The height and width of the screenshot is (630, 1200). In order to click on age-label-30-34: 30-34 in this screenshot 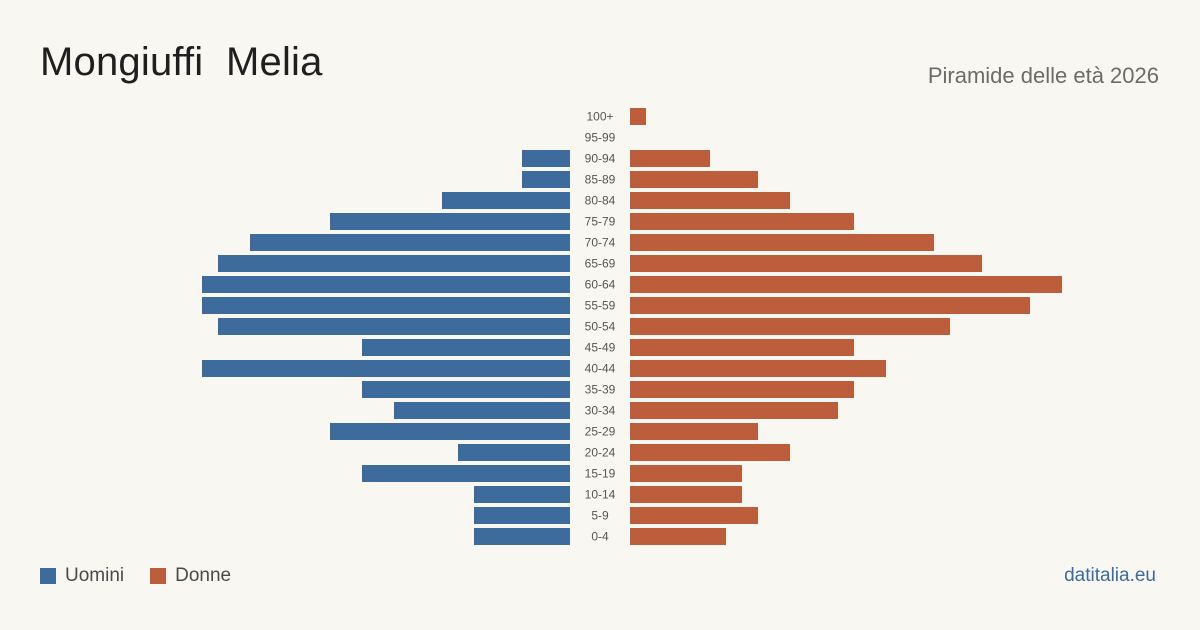, I will do `click(600, 411)`.